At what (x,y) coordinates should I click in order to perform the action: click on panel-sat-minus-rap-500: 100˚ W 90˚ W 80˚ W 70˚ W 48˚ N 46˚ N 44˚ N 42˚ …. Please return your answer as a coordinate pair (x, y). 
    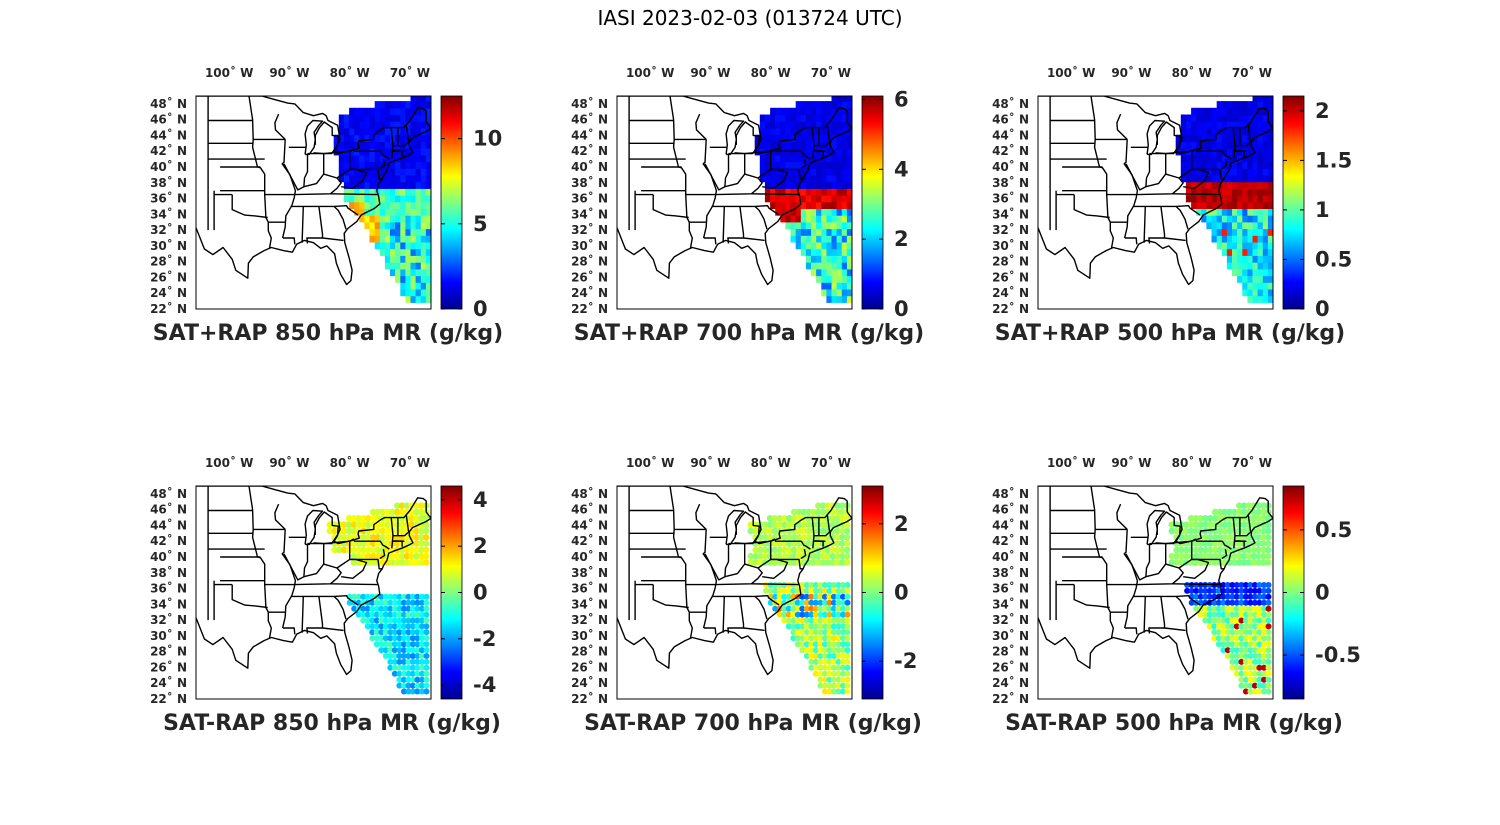
    Looking at the image, I should click on (1162, 610).